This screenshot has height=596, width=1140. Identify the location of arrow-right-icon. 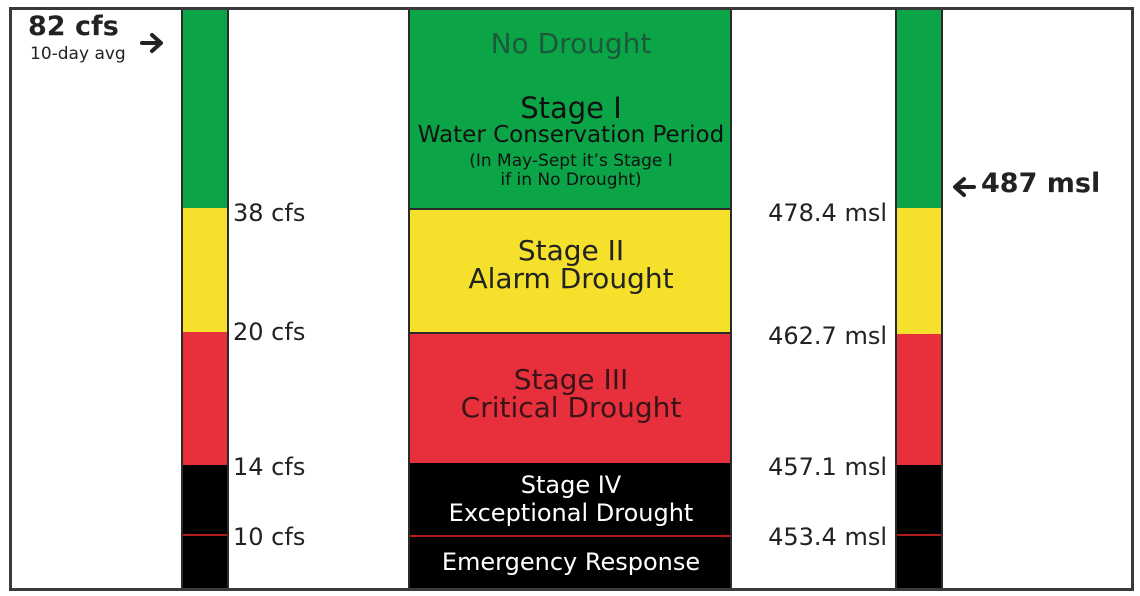
(151, 43).